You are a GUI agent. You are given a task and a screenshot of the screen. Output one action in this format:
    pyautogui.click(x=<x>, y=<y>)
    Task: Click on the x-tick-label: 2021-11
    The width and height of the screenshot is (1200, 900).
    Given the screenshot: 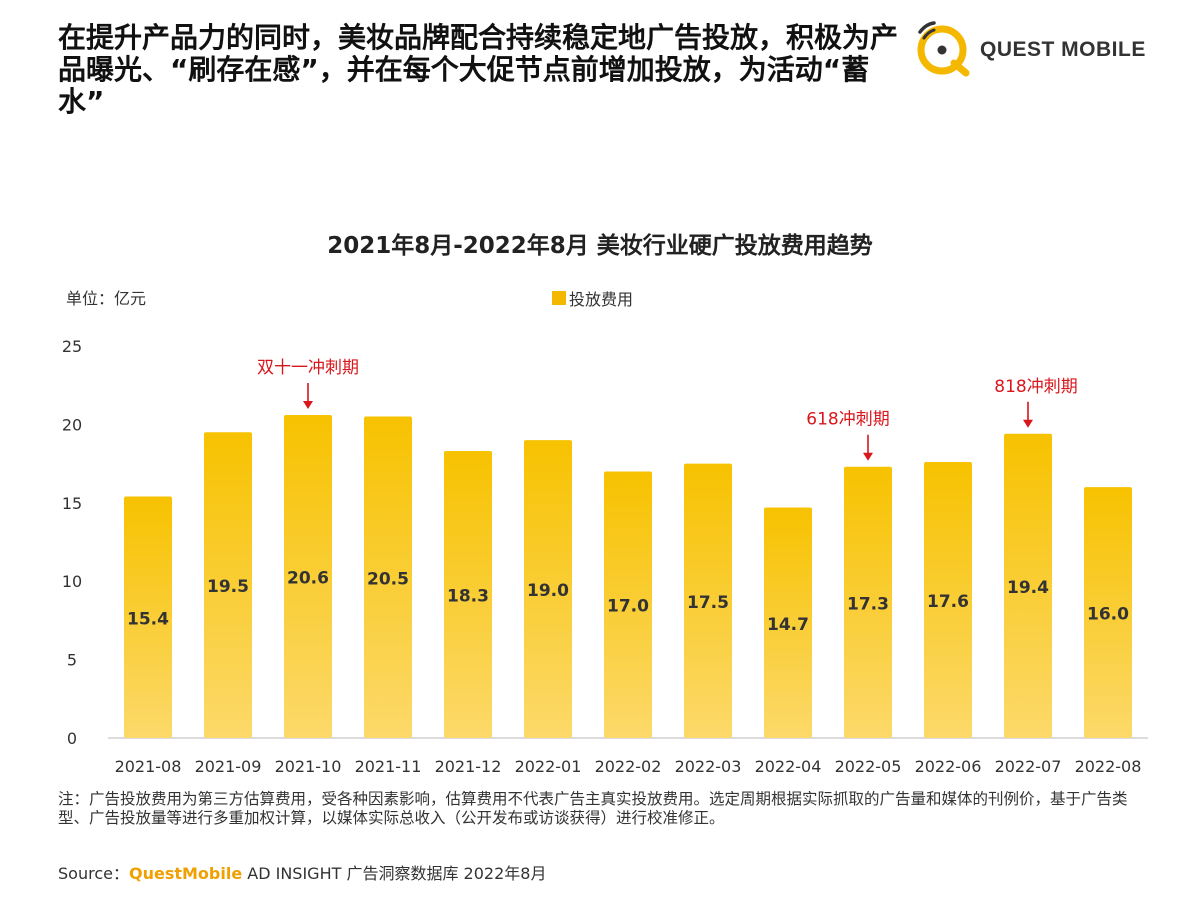 What is the action you would take?
    pyautogui.click(x=388, y=766)
    